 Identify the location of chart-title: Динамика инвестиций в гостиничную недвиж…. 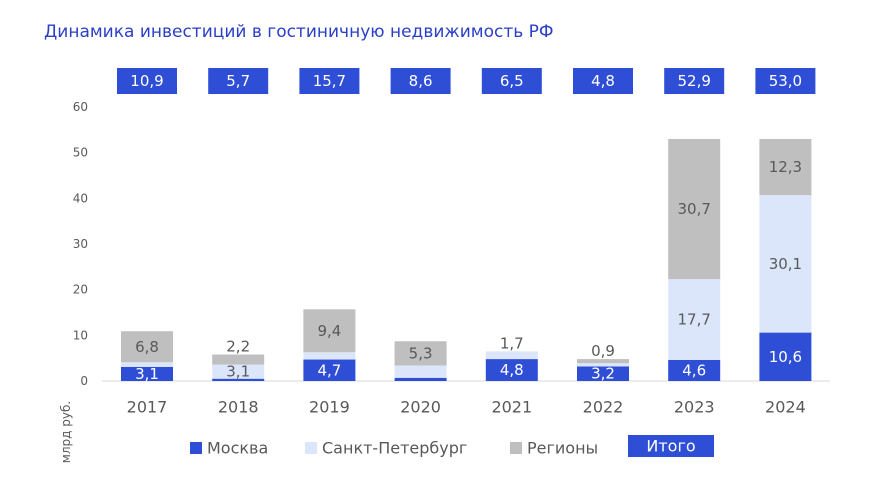
(299, 32).